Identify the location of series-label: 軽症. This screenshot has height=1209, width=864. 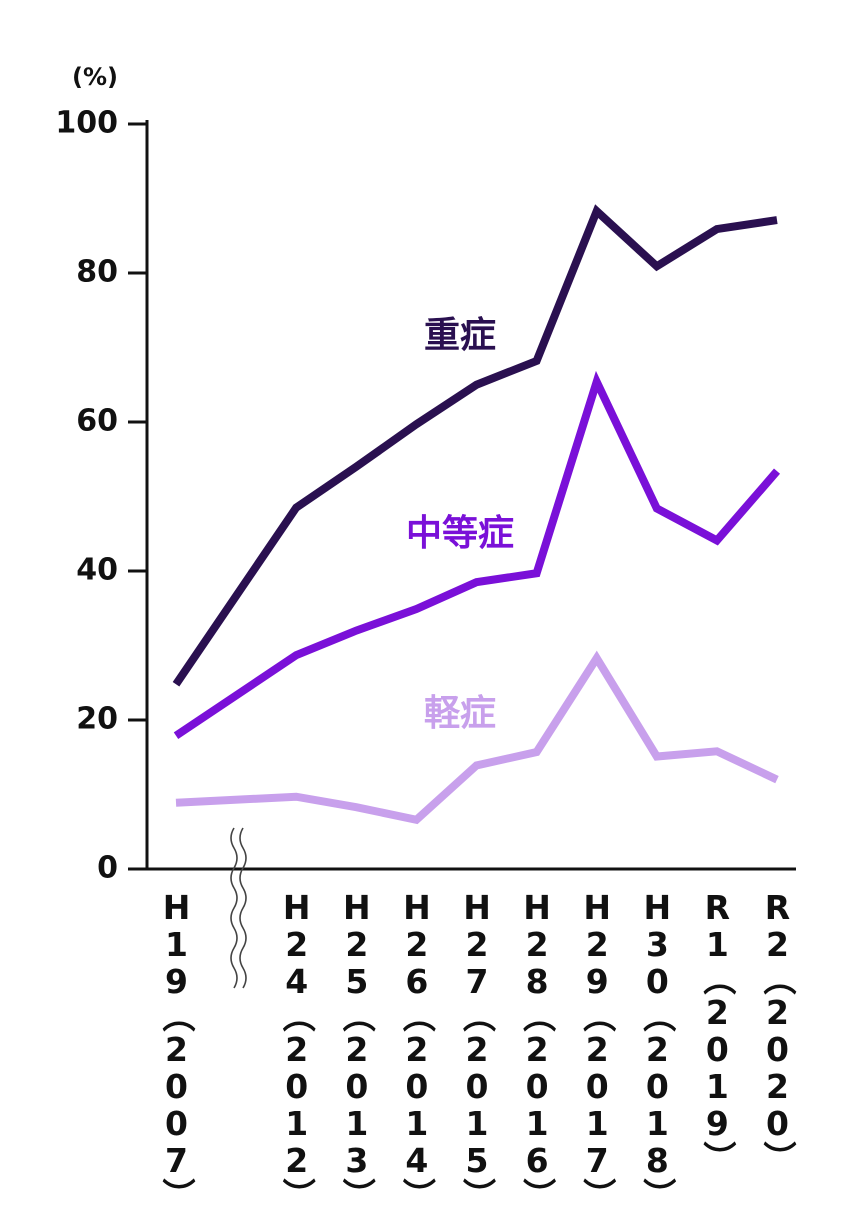
(460, 713).